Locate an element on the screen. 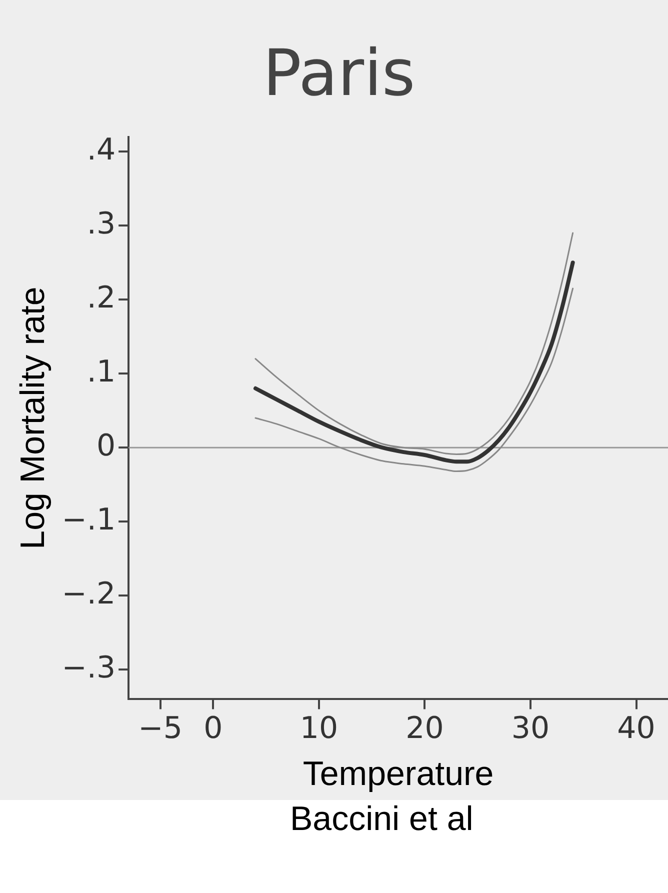  text: Baccini et al is located at coordinates (381, 819).